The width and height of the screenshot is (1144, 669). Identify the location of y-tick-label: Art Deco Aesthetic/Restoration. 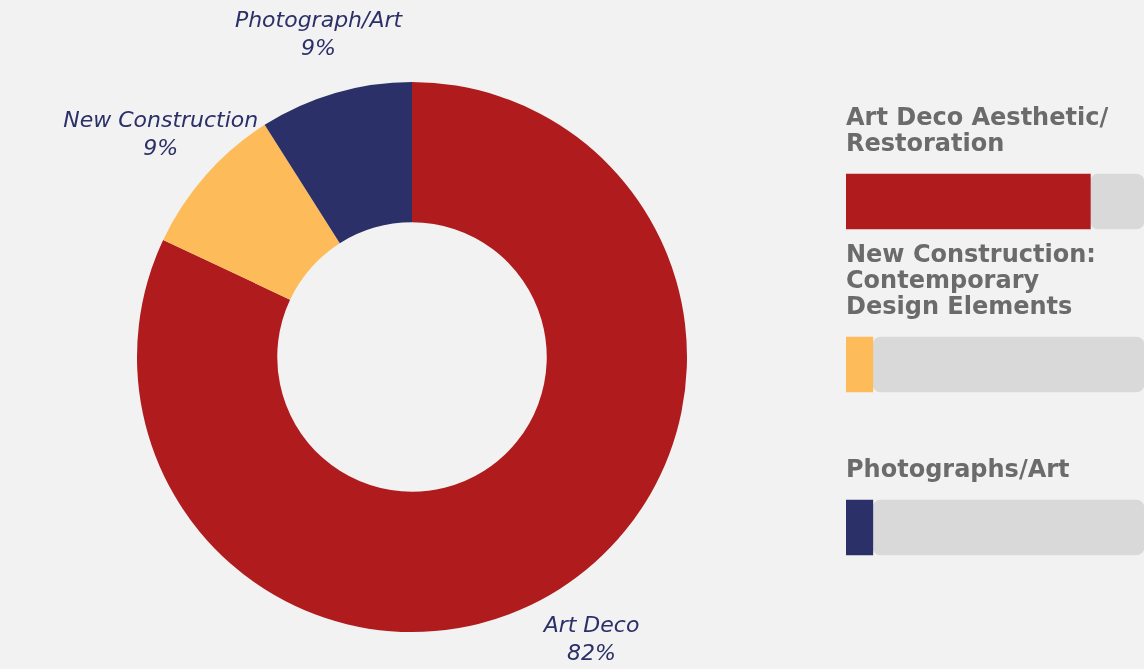
(977, 129).